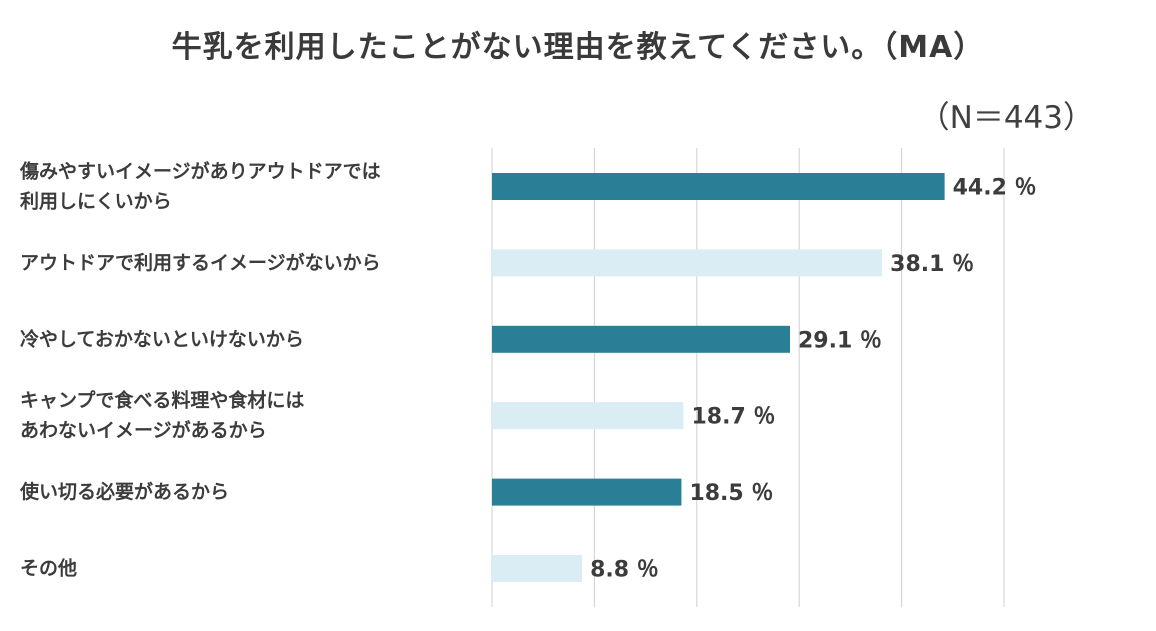 This screenshot has width=1156, height=631. Describe the element at coordinates (1006, 118) in the screenshot. I see `sample-size-label: （N＝443）` at that location.